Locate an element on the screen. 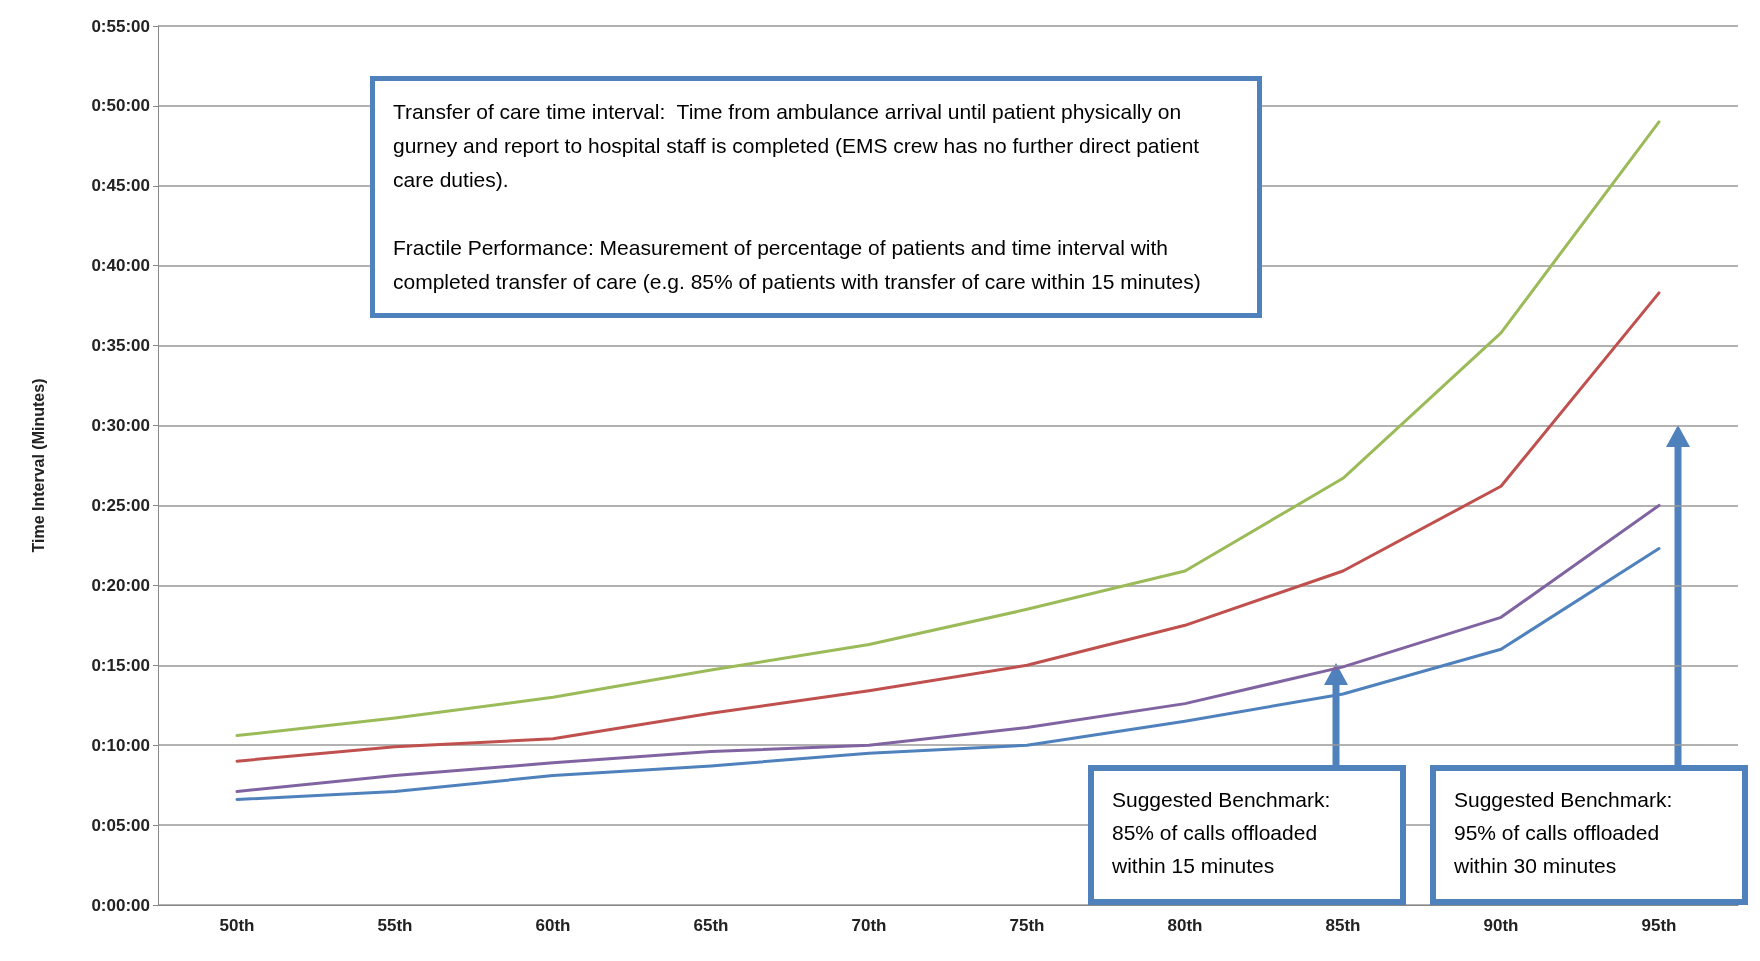 This screenshot has height=961, width=1760. text-box: Transfer of care time interval: Time from ambulance arrival until patient physically on gurney and report to hospital staff is completed (EMS crew has no further direct patient care duties). Fractile Performance: Measurement of percentage of patients and time interval with completed transfer of care (e.g. 85% of patients with transfer of care within 15 minutes) is located at coordinates (816, 197).